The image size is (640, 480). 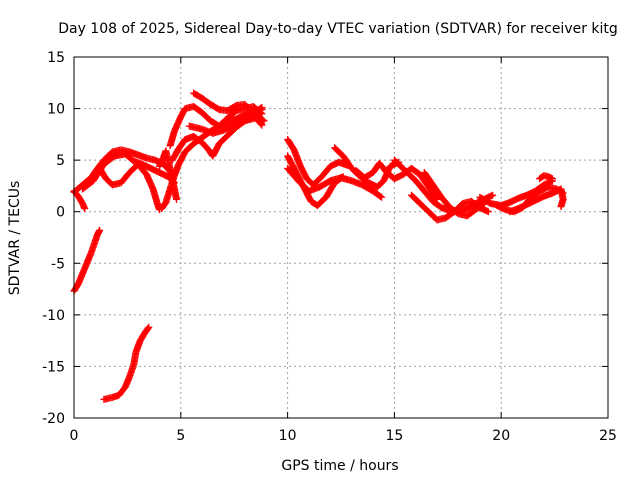 I want to click on y-tick-label: -20, so click(x=53, y=419).